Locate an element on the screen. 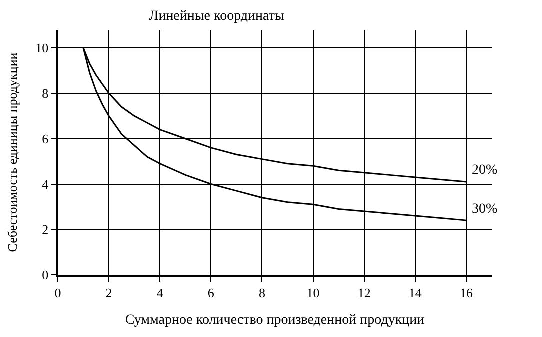 The height and width of the screenshot is (337, 542). series-label: 30% is located at coordinates (485, 209).